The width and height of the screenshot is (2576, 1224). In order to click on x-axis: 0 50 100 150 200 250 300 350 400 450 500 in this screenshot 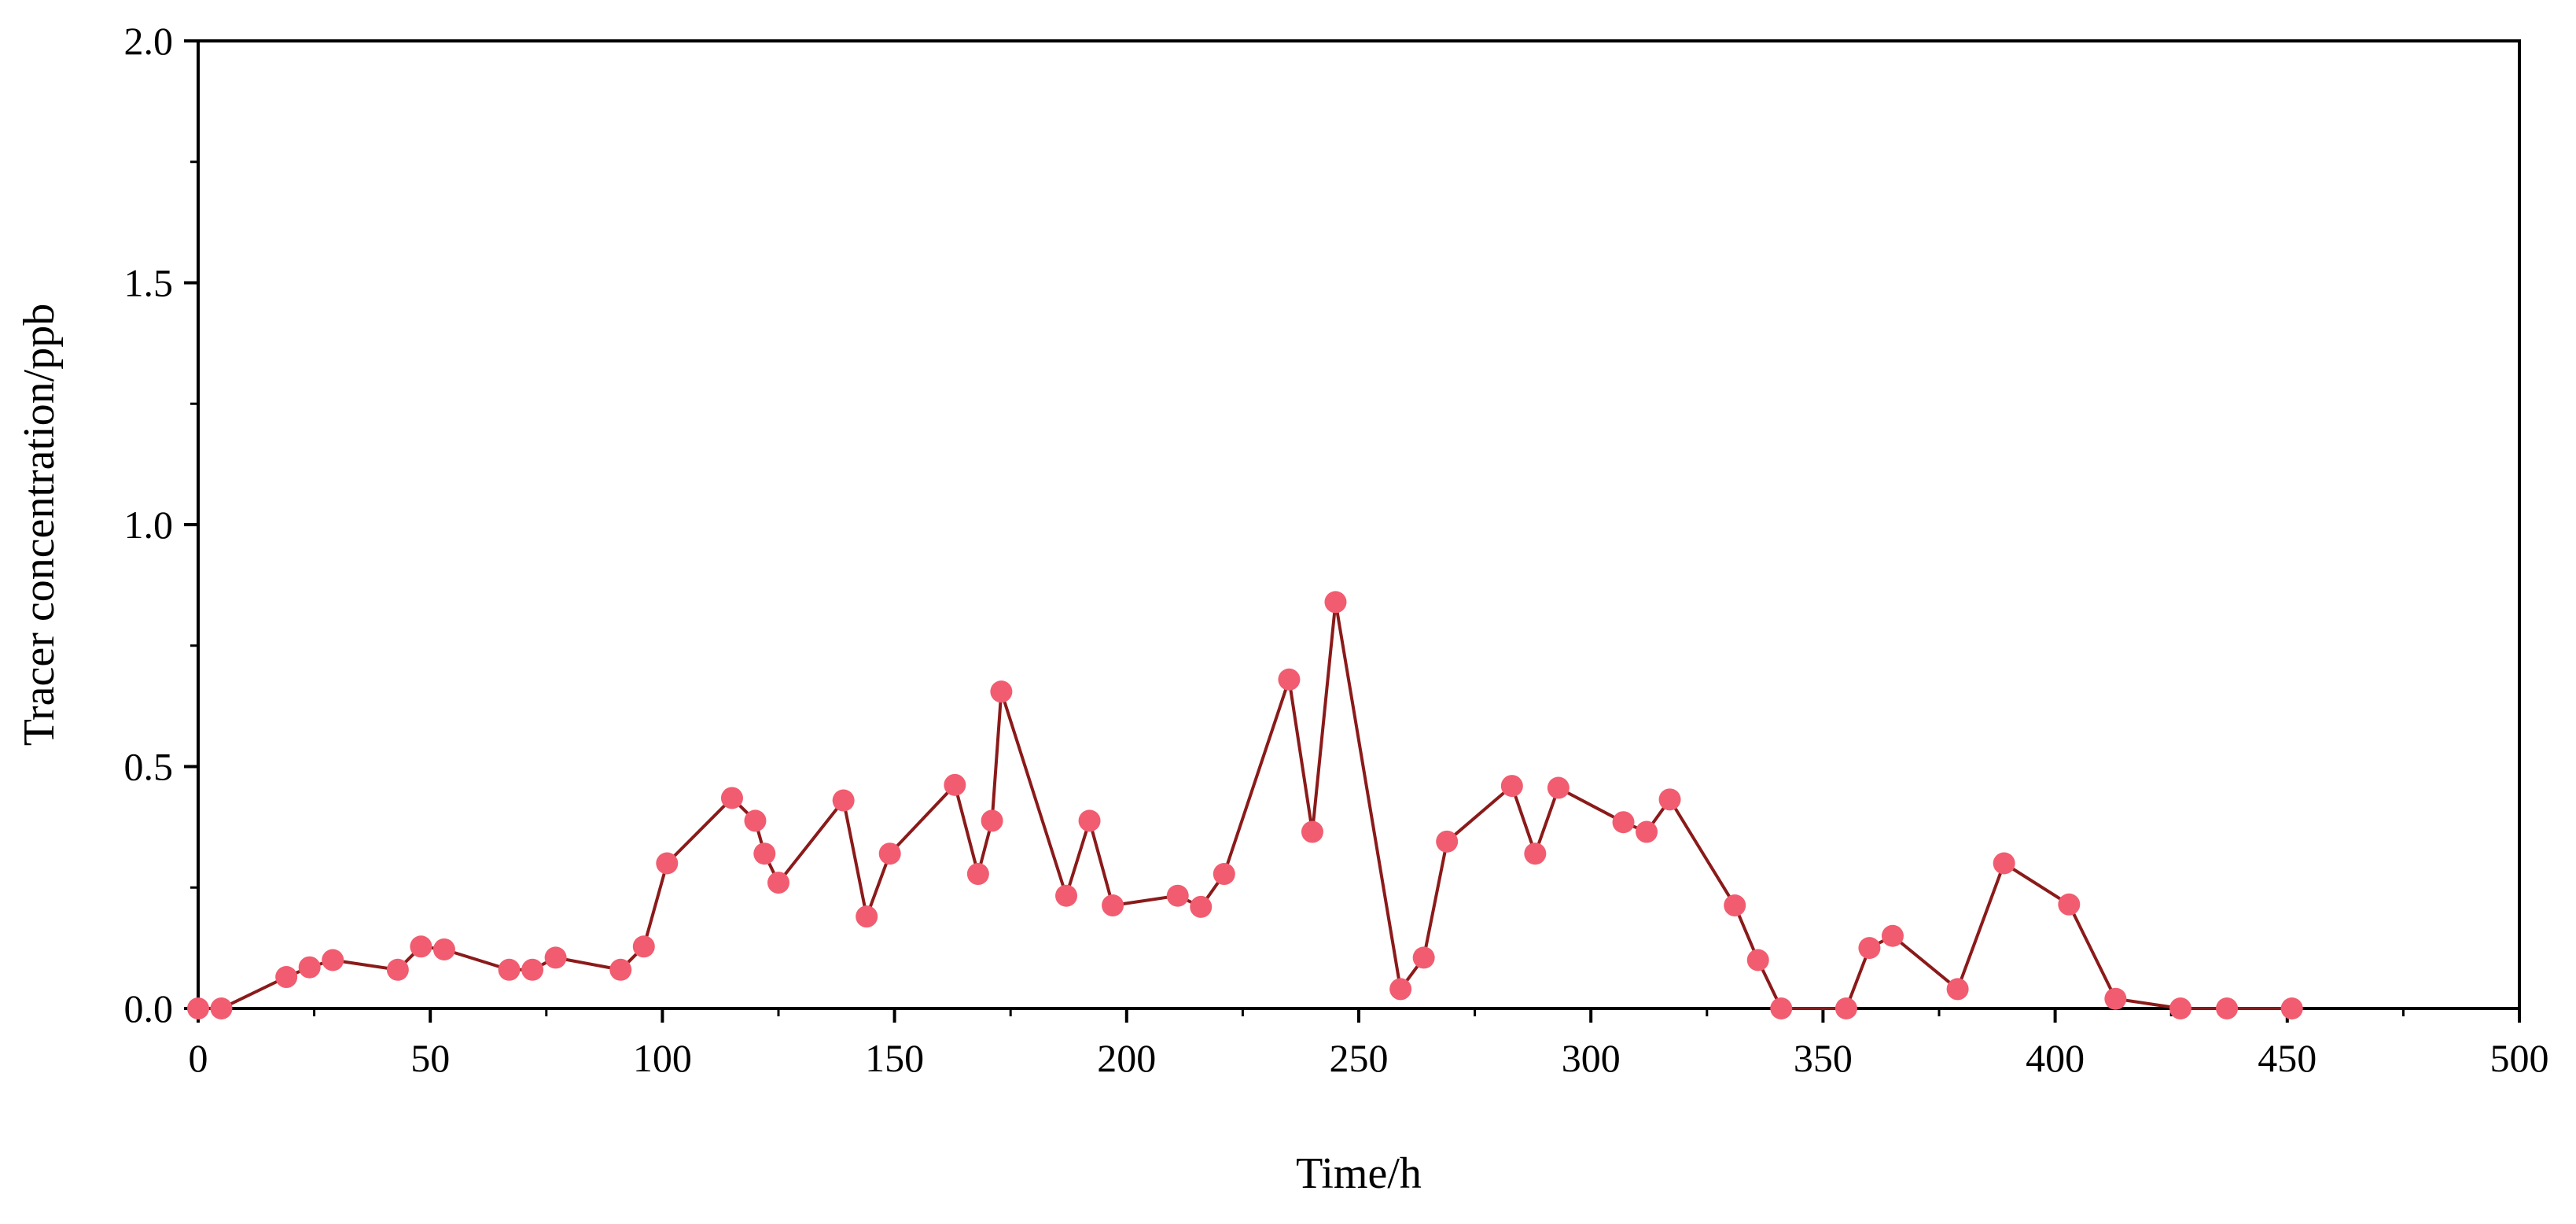, I will do `click(1369, 1044)`.